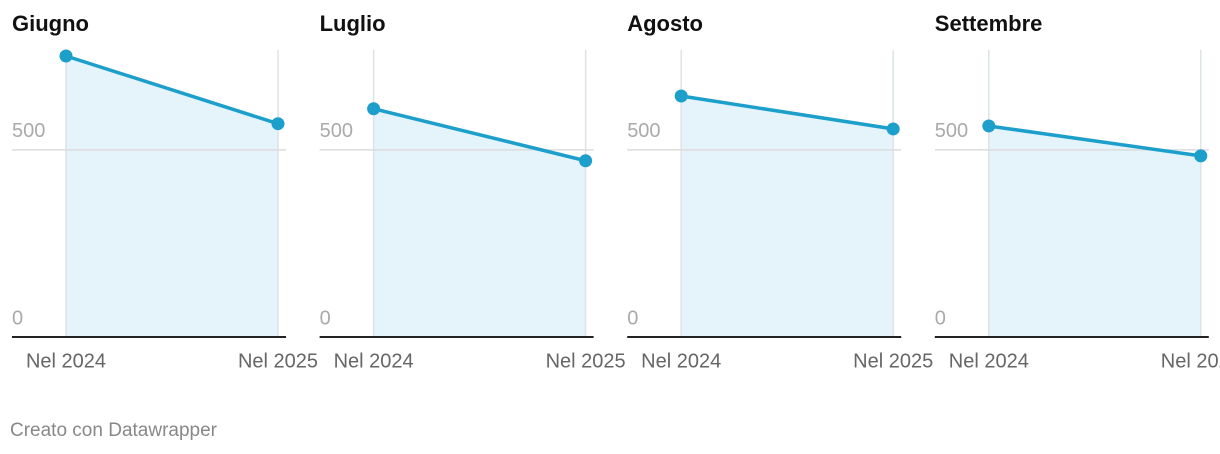  Describe the element at coordinates (50, 23) in the screenshot. I see `panel-title: Giugno` at that location.